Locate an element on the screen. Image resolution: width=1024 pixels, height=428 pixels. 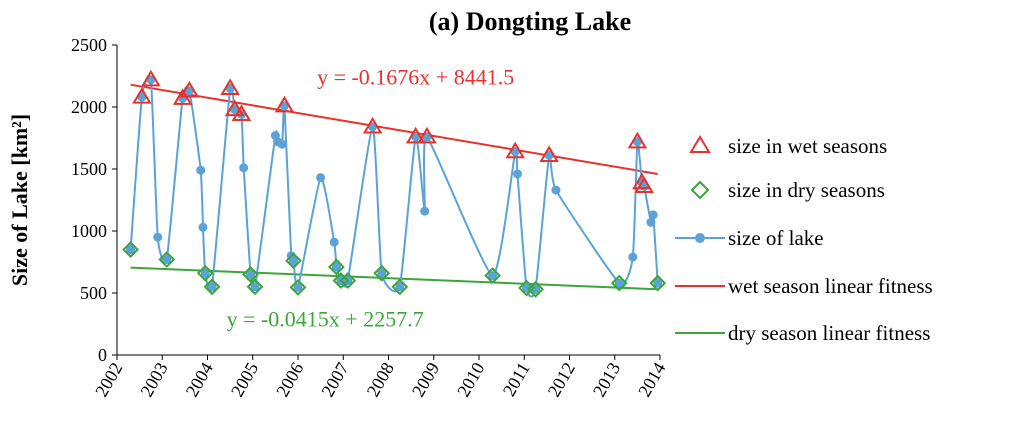
x-tick-label: 2013 is located at coordinates (606, 379).